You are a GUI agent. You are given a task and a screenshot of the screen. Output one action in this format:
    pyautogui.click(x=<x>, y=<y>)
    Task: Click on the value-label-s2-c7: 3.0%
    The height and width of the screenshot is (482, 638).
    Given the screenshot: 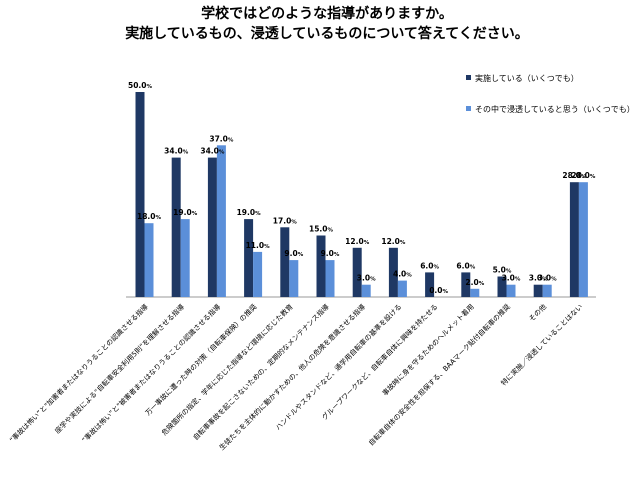 What is the action you would take?
    pyautogui.click(x=366, y=278)
    